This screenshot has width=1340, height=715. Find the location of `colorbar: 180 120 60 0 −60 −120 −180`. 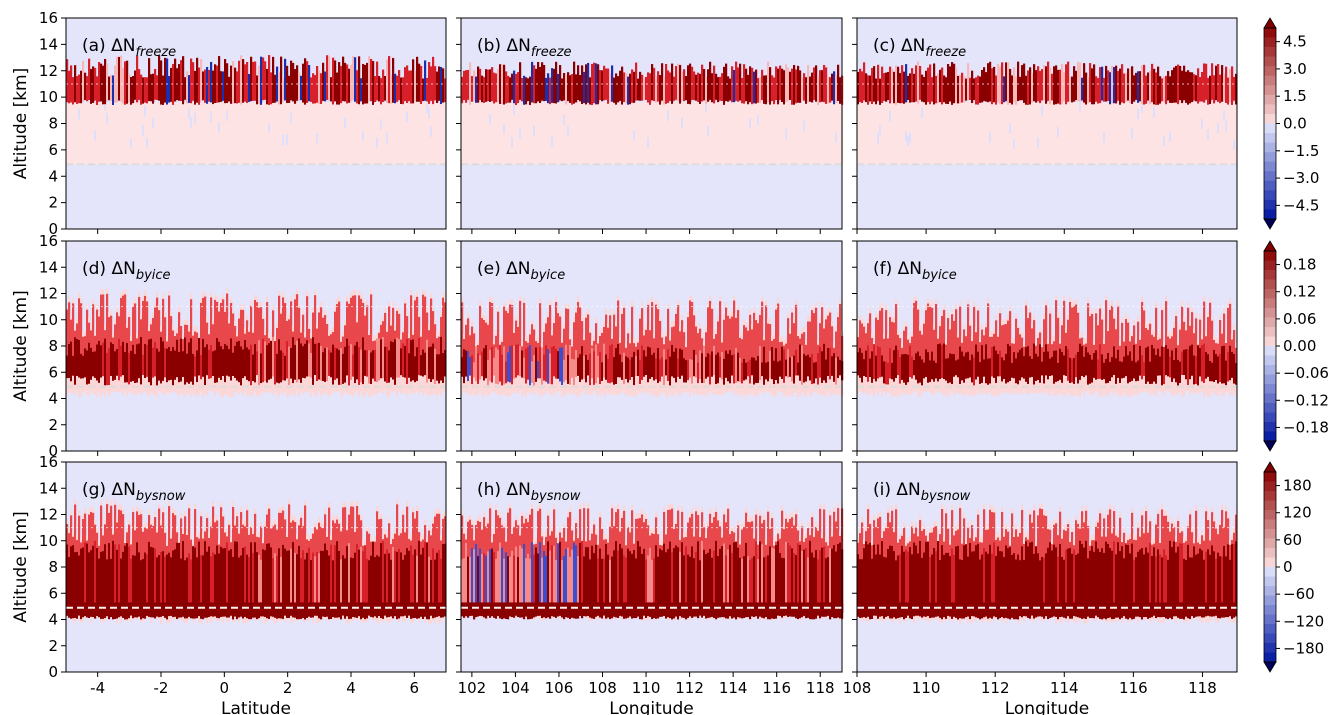

colorbar: 180 120 60 0 −60 −120 −180 is located at coordinates (1293, 567).